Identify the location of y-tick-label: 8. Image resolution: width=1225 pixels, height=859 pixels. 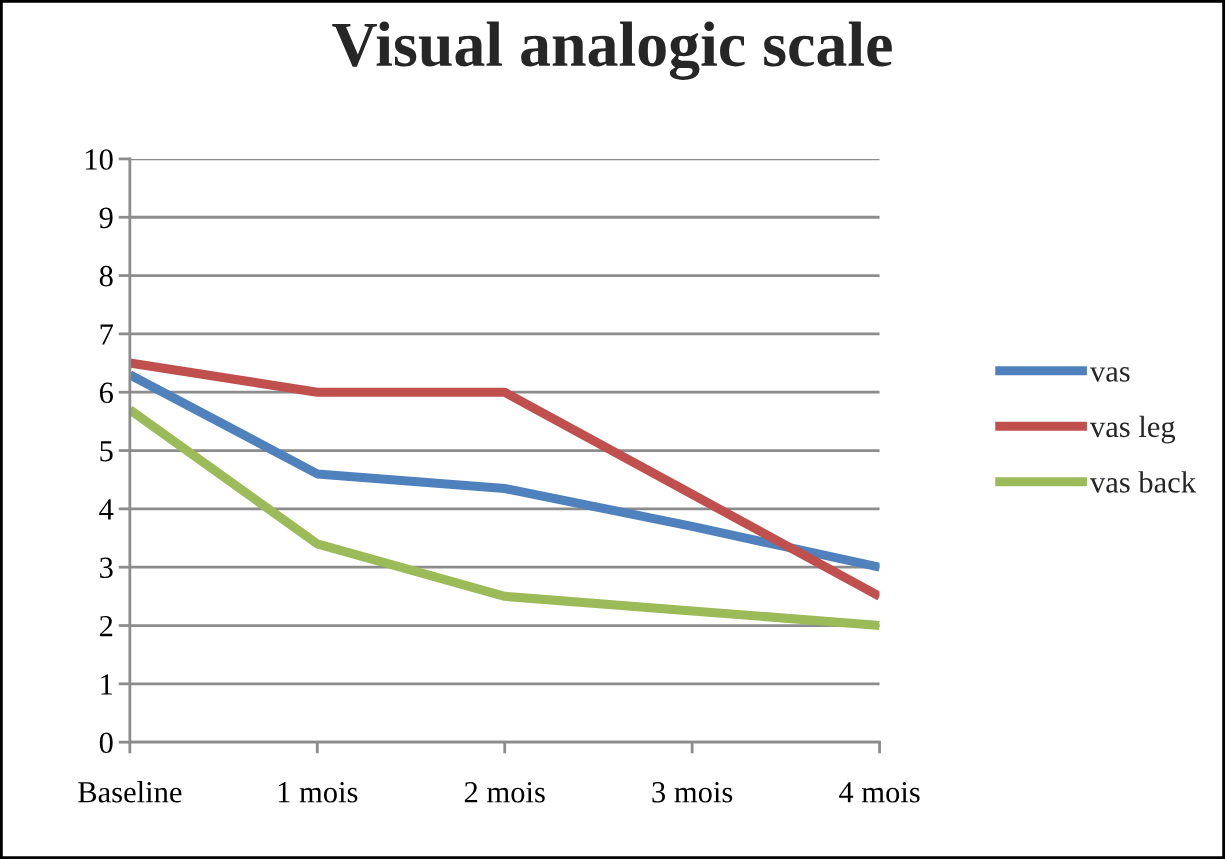
(106, 276).